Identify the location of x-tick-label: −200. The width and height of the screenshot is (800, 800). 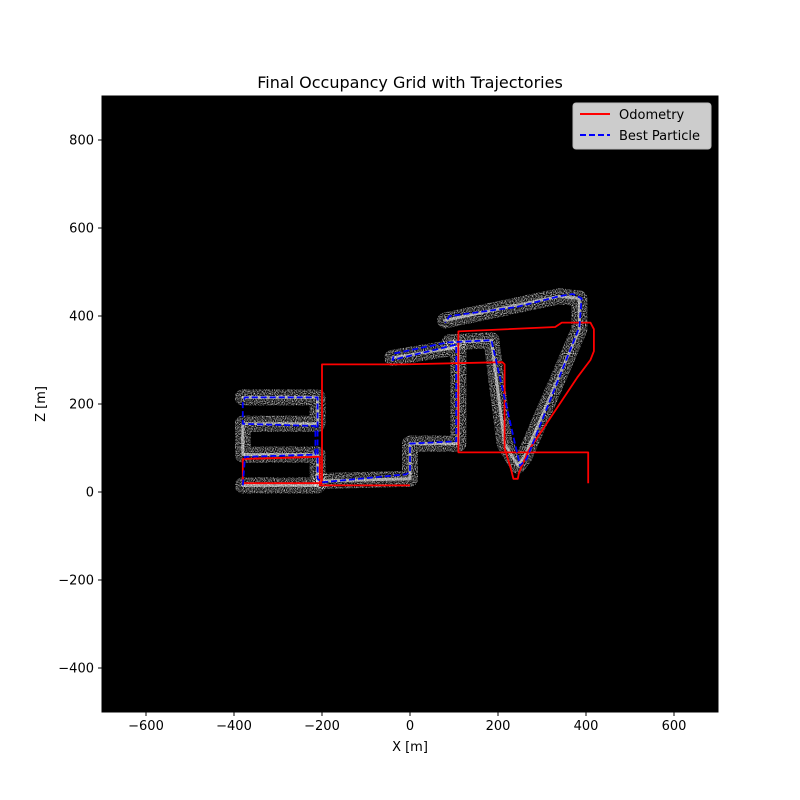
(322, 726).